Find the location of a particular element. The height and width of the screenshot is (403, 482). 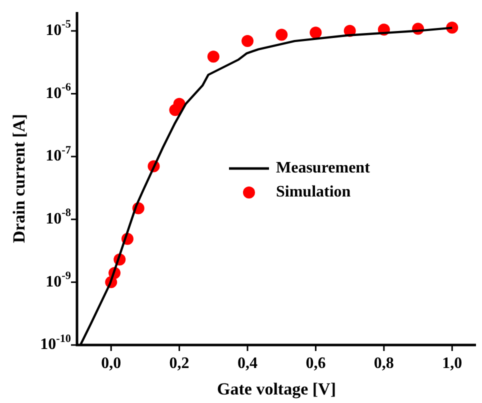

x-tick-label: 0,6 is located at coordinates (316, 363).